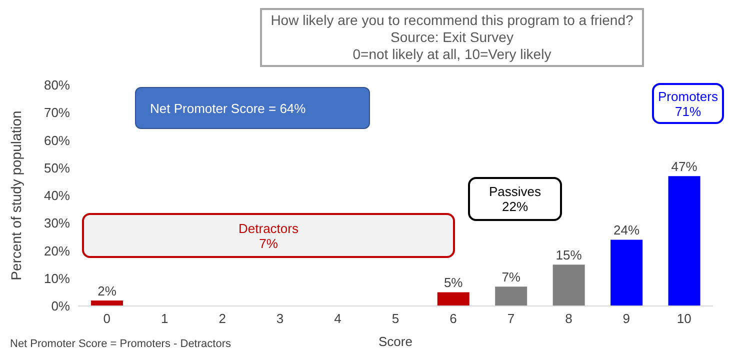  I want to click on y-tick-label: 50%, so click(57, 168).